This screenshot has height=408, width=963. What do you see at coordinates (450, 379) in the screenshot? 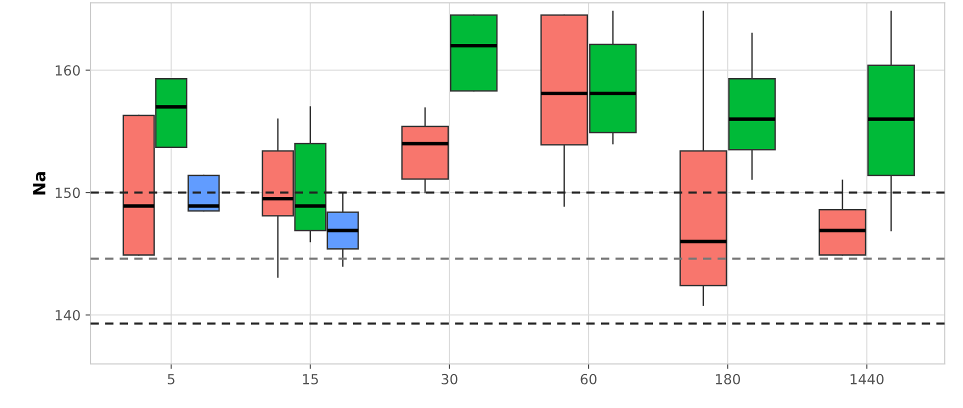
I see `x-tick-label: 30` at bounding box center [450, 379].